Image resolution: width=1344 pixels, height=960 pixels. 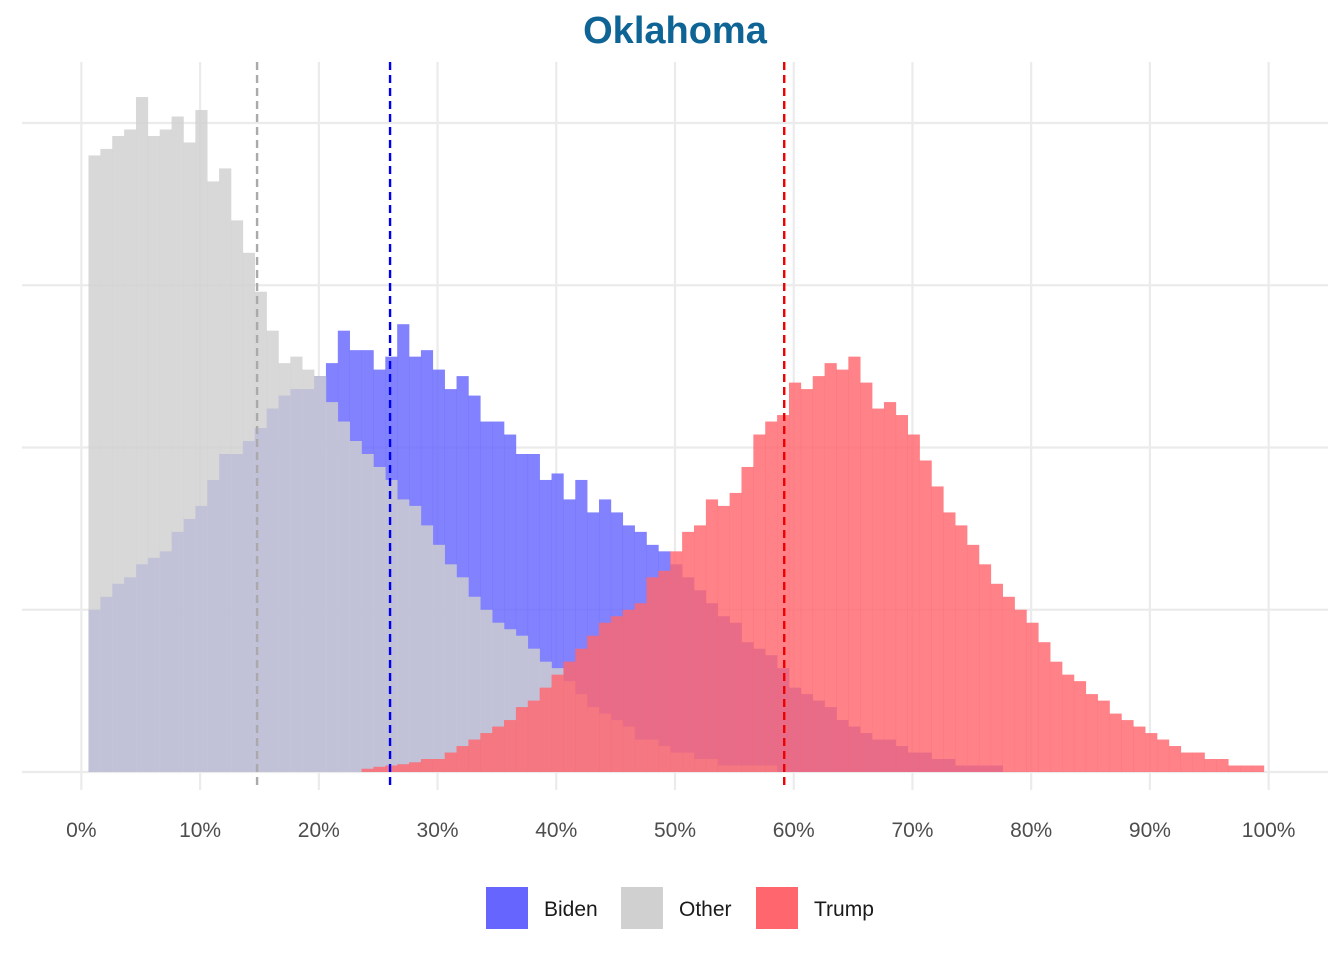 What do you see at coordinates (1031, 830) in the screenshot?
I see `x-tick-label-80%: 80%` at bounding box center [1031, 830].